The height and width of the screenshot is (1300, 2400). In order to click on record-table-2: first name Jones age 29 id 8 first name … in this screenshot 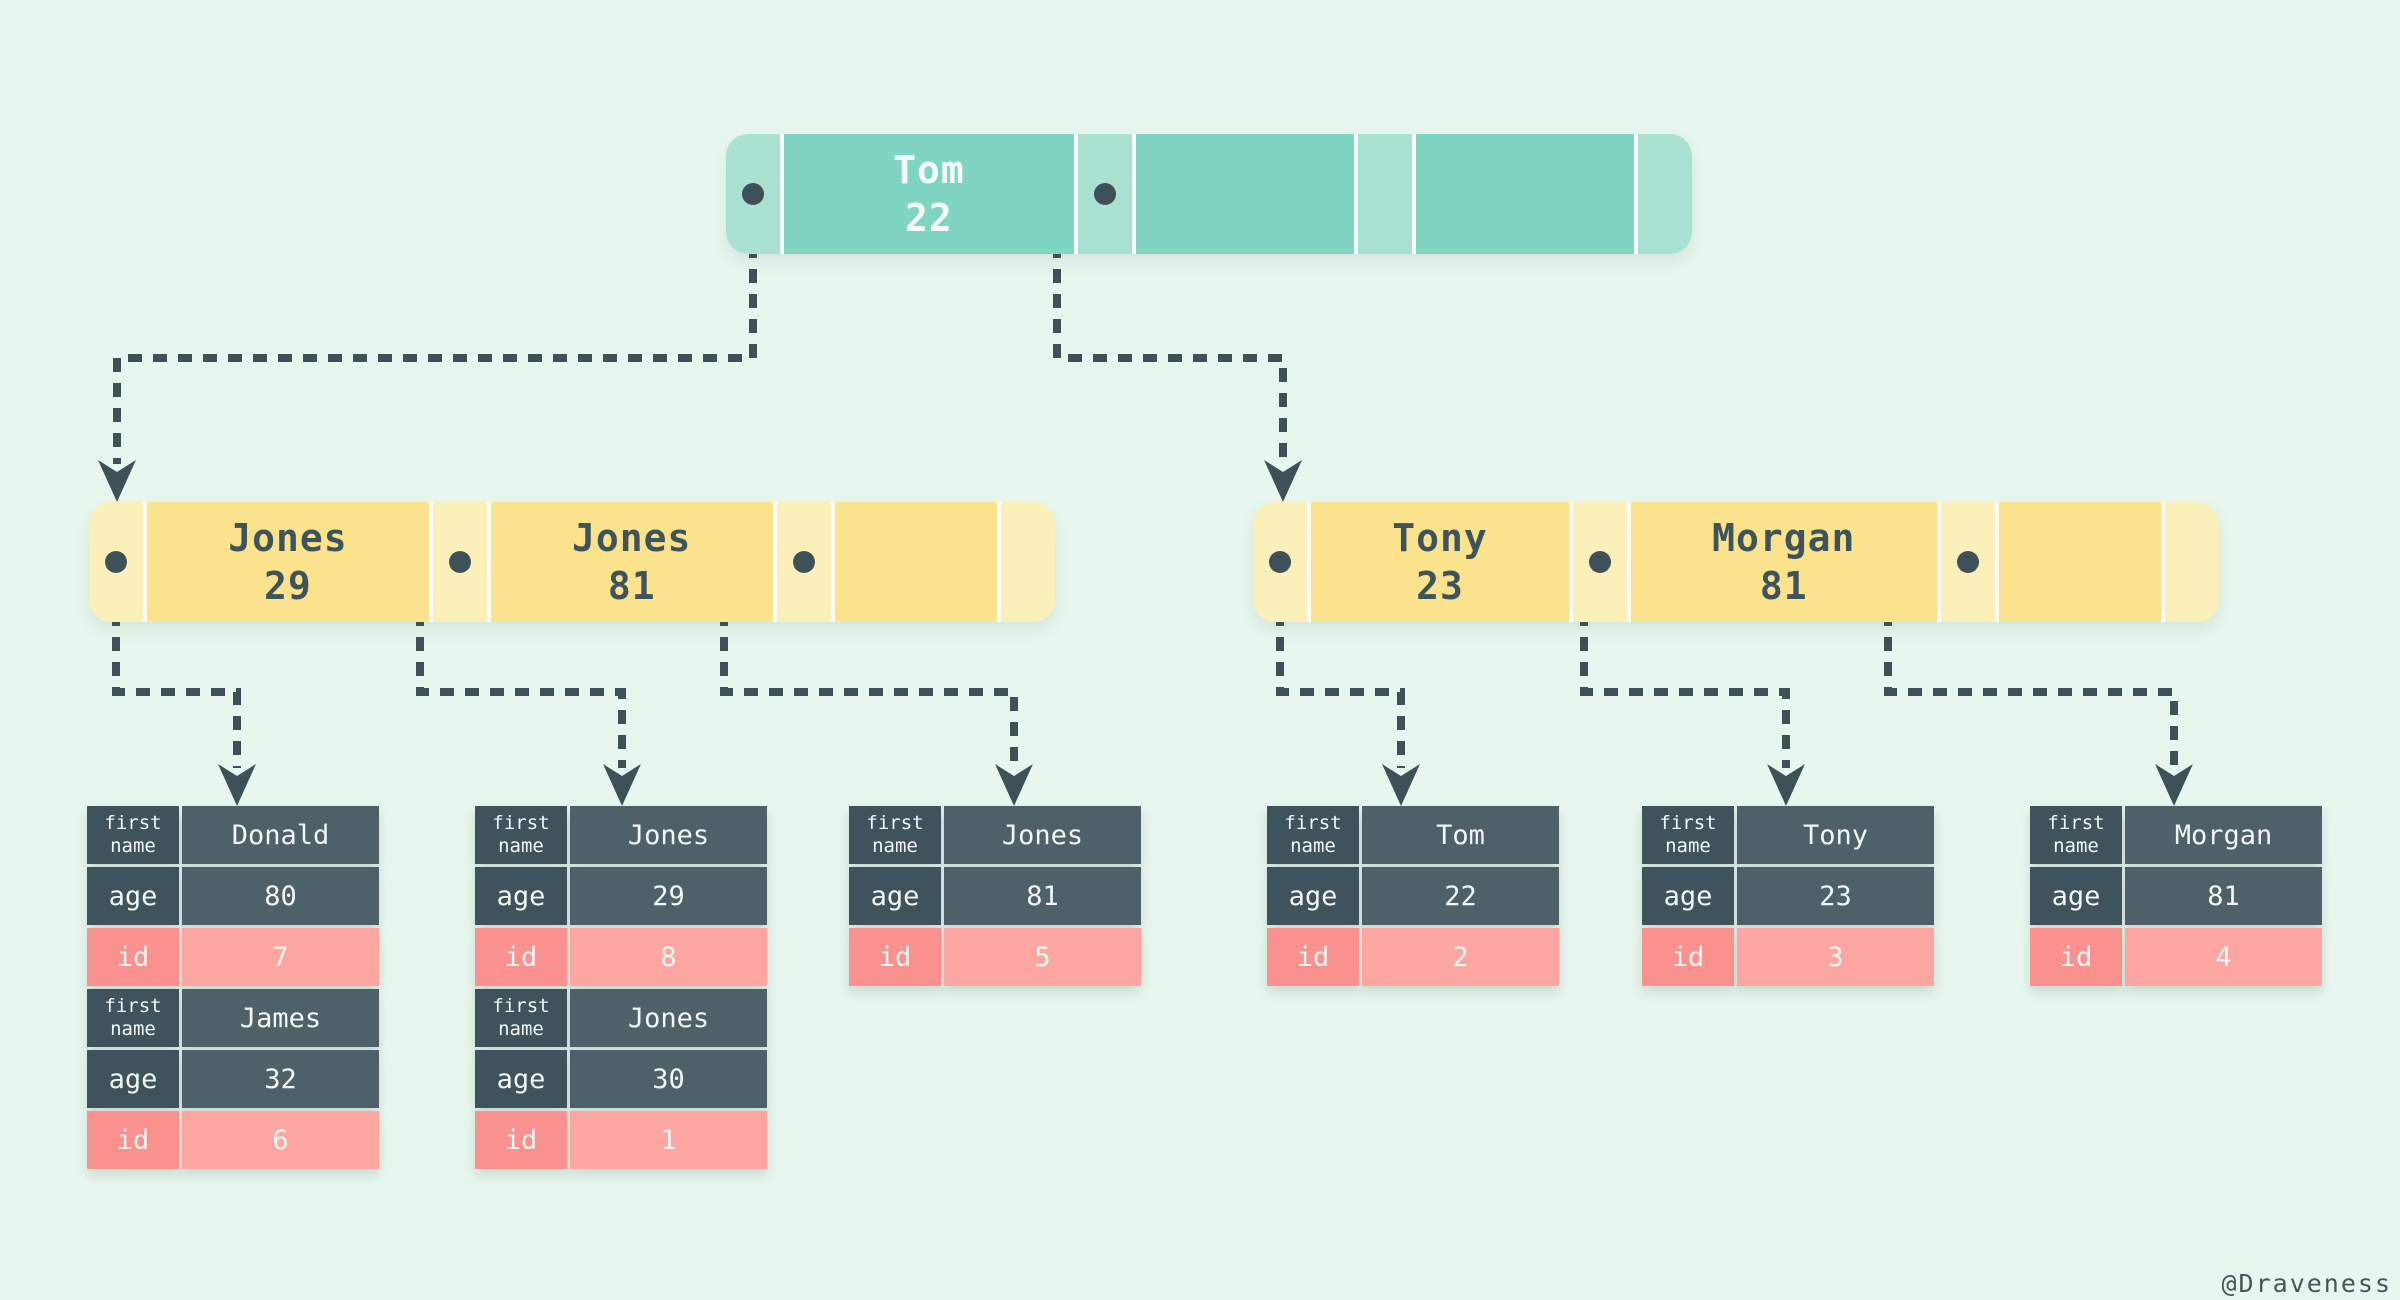, I will do `click(621, 987)`.